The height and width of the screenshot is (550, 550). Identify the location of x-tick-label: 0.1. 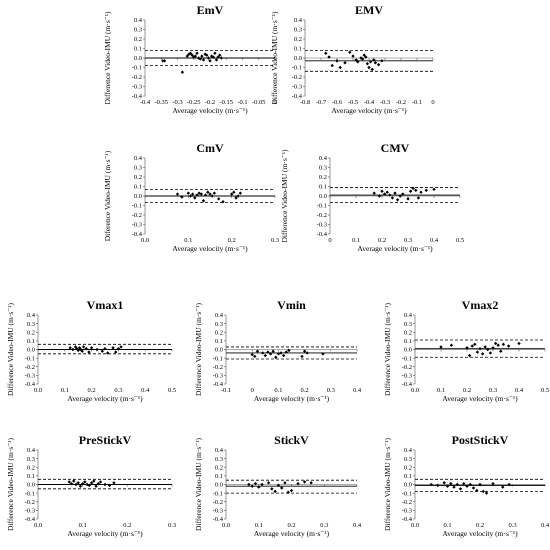
(441, 390).